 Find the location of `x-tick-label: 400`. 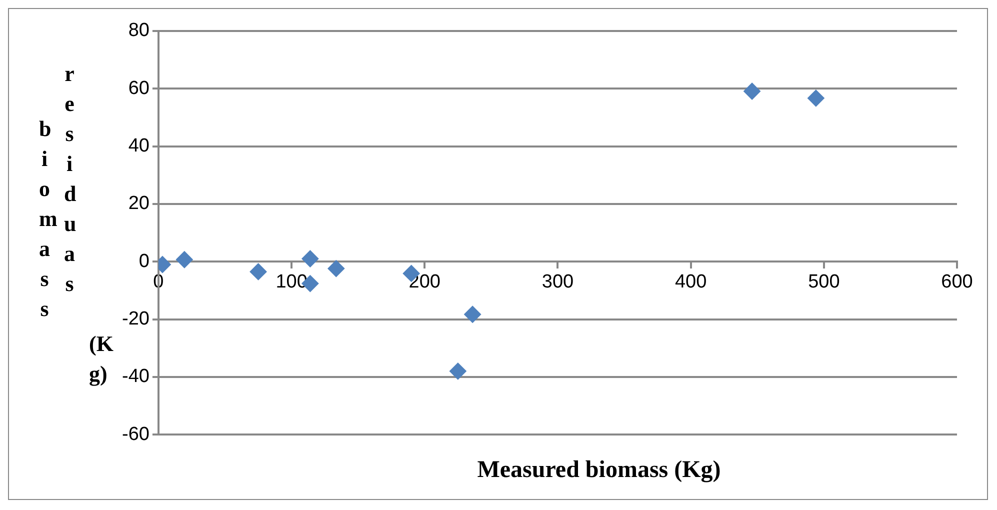

x-tick-label: 400 is located at coordinates (690, 281).